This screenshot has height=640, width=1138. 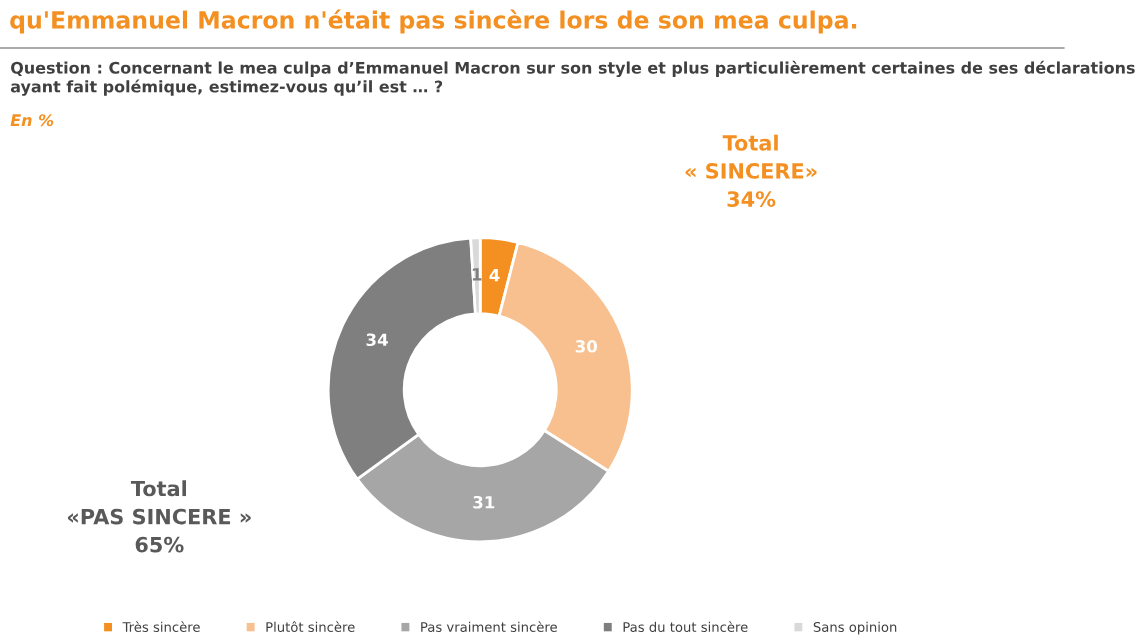 What do you see at coordinates (377, 340) in the screenshot?
I see `data-label: 34` at bounding box center [377, 340].